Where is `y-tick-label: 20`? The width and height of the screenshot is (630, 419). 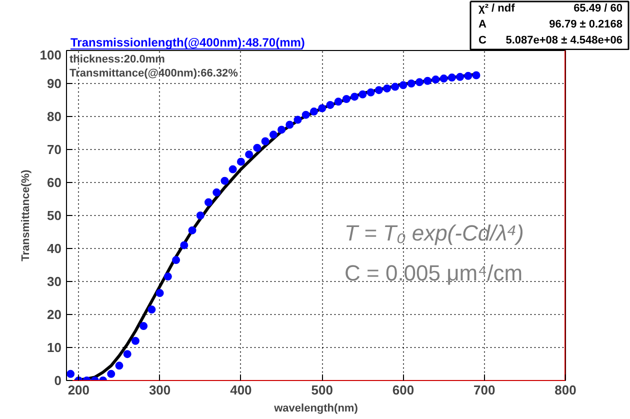
y-tick-label: 20 is located at coordinates (54, 314).